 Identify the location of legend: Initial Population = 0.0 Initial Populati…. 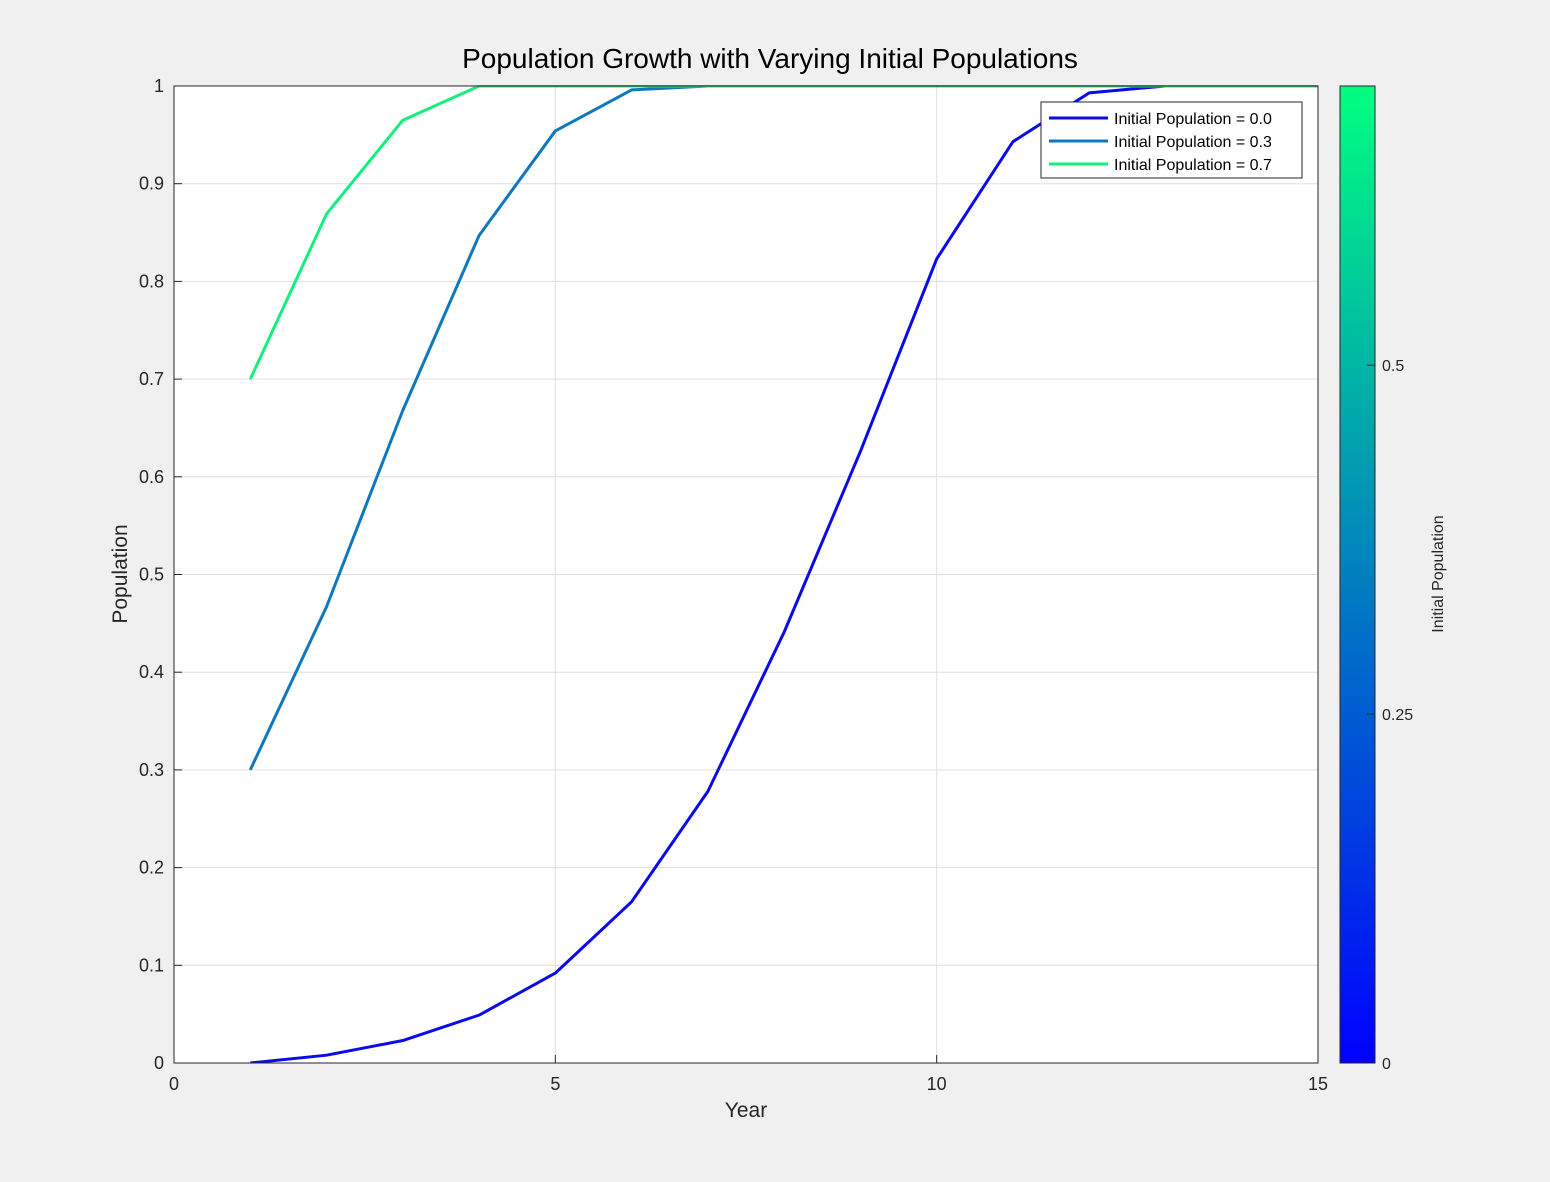
(1171, 140).